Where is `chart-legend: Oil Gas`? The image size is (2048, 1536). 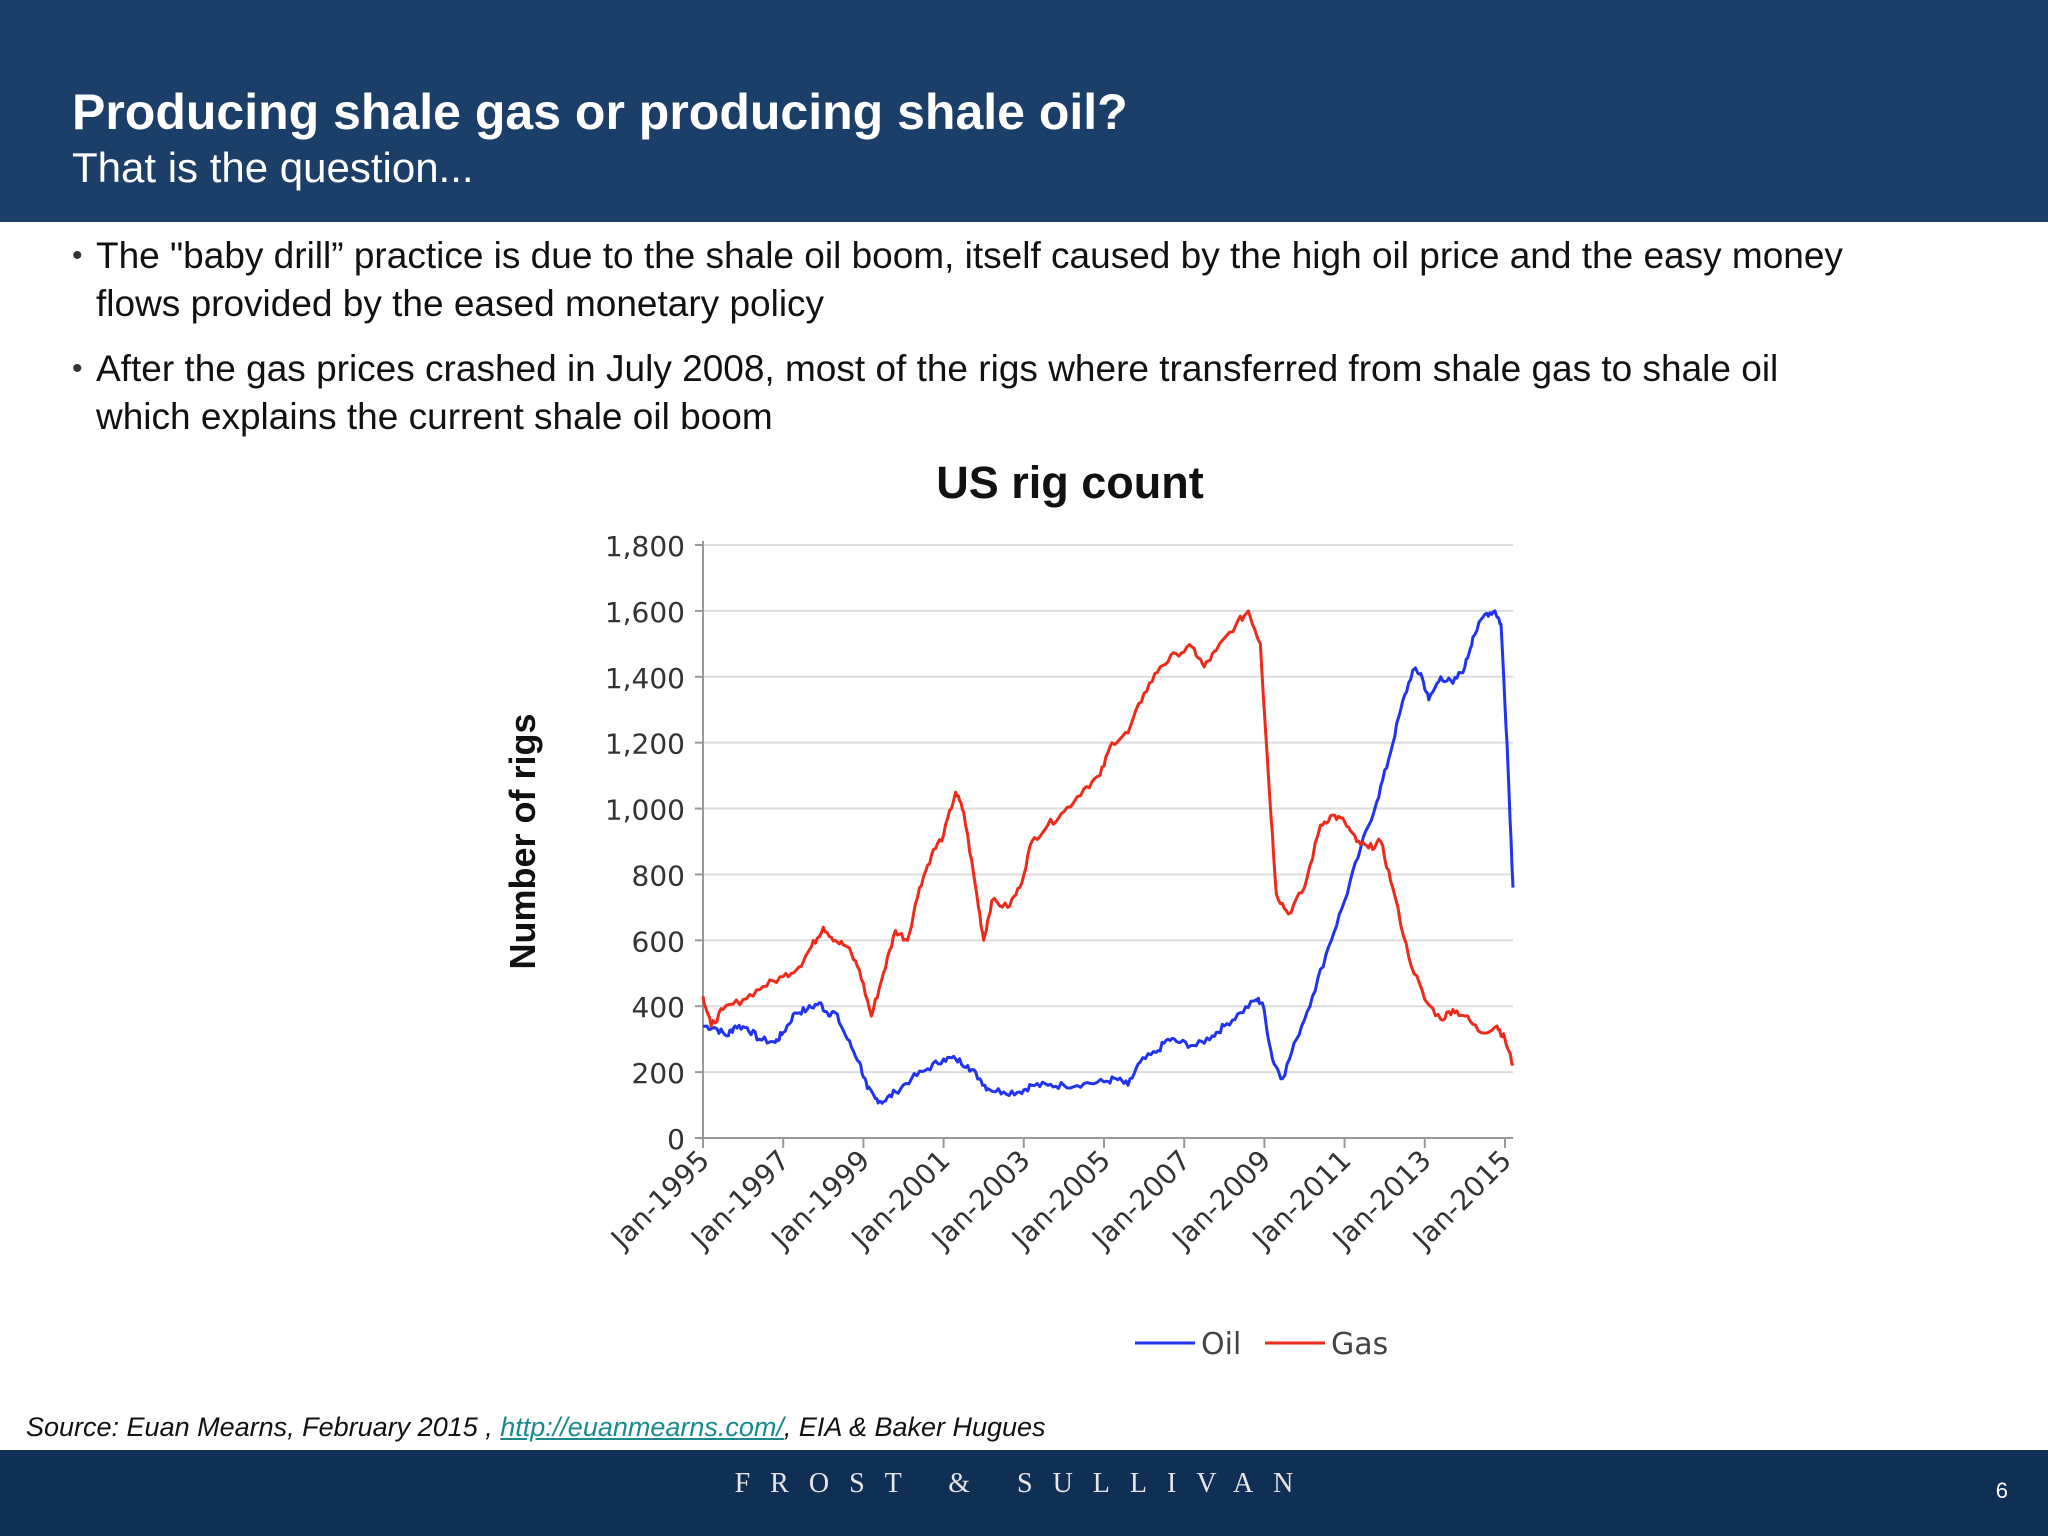
chart-legend: Oil Gas is located at coordinates (1261, 1344).